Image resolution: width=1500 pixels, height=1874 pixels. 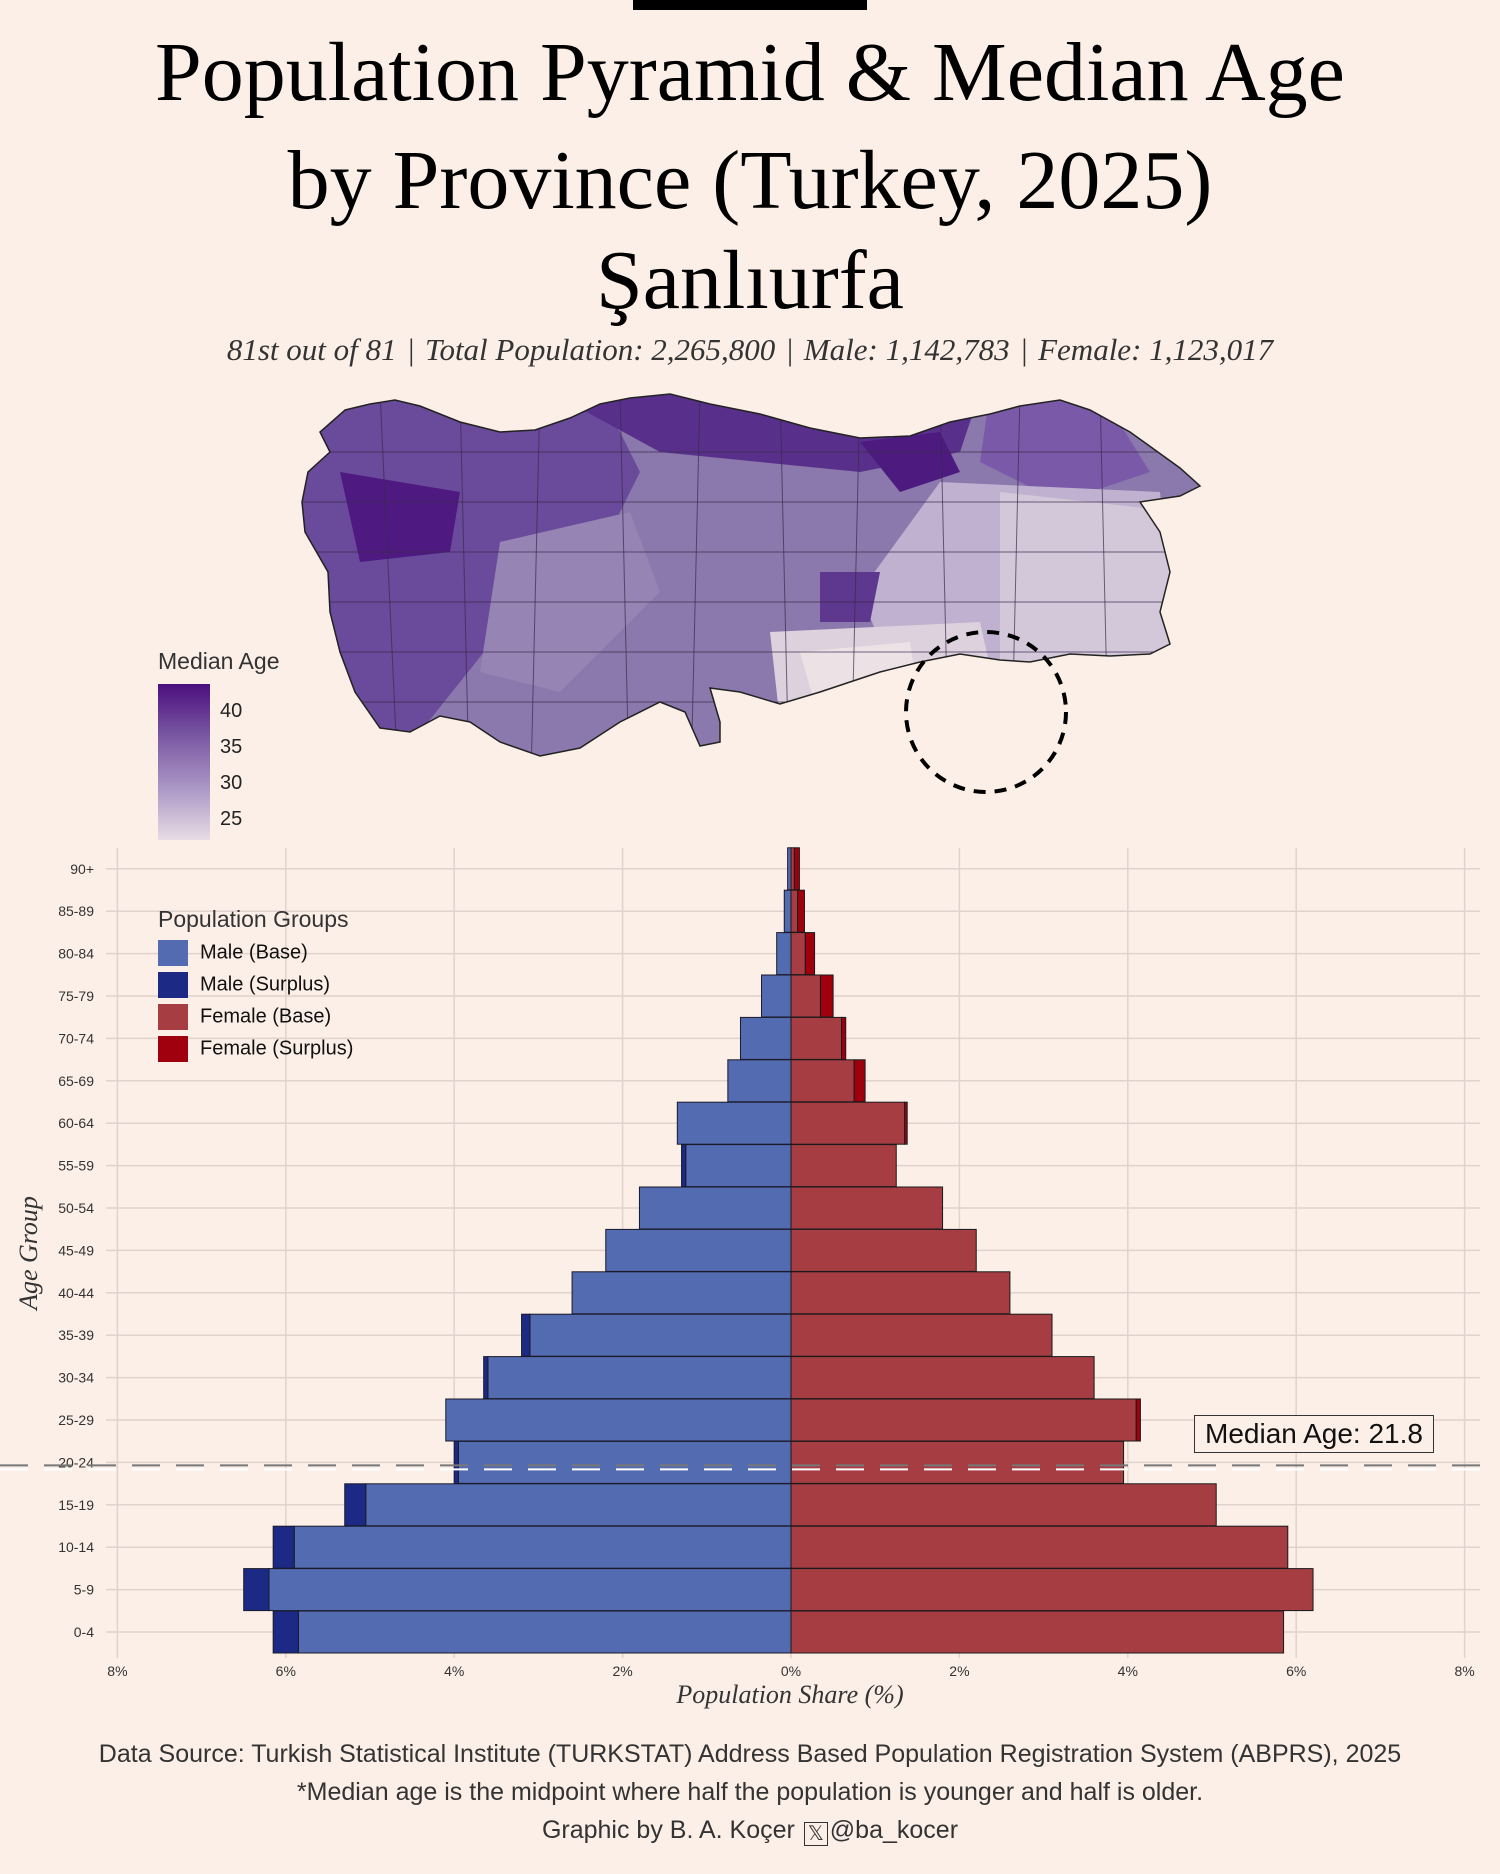 What do you see at coordinates (76, 1250) in the screenshot?
I see `y-tick-label: 45-49` at bounding box center [76, 1250].